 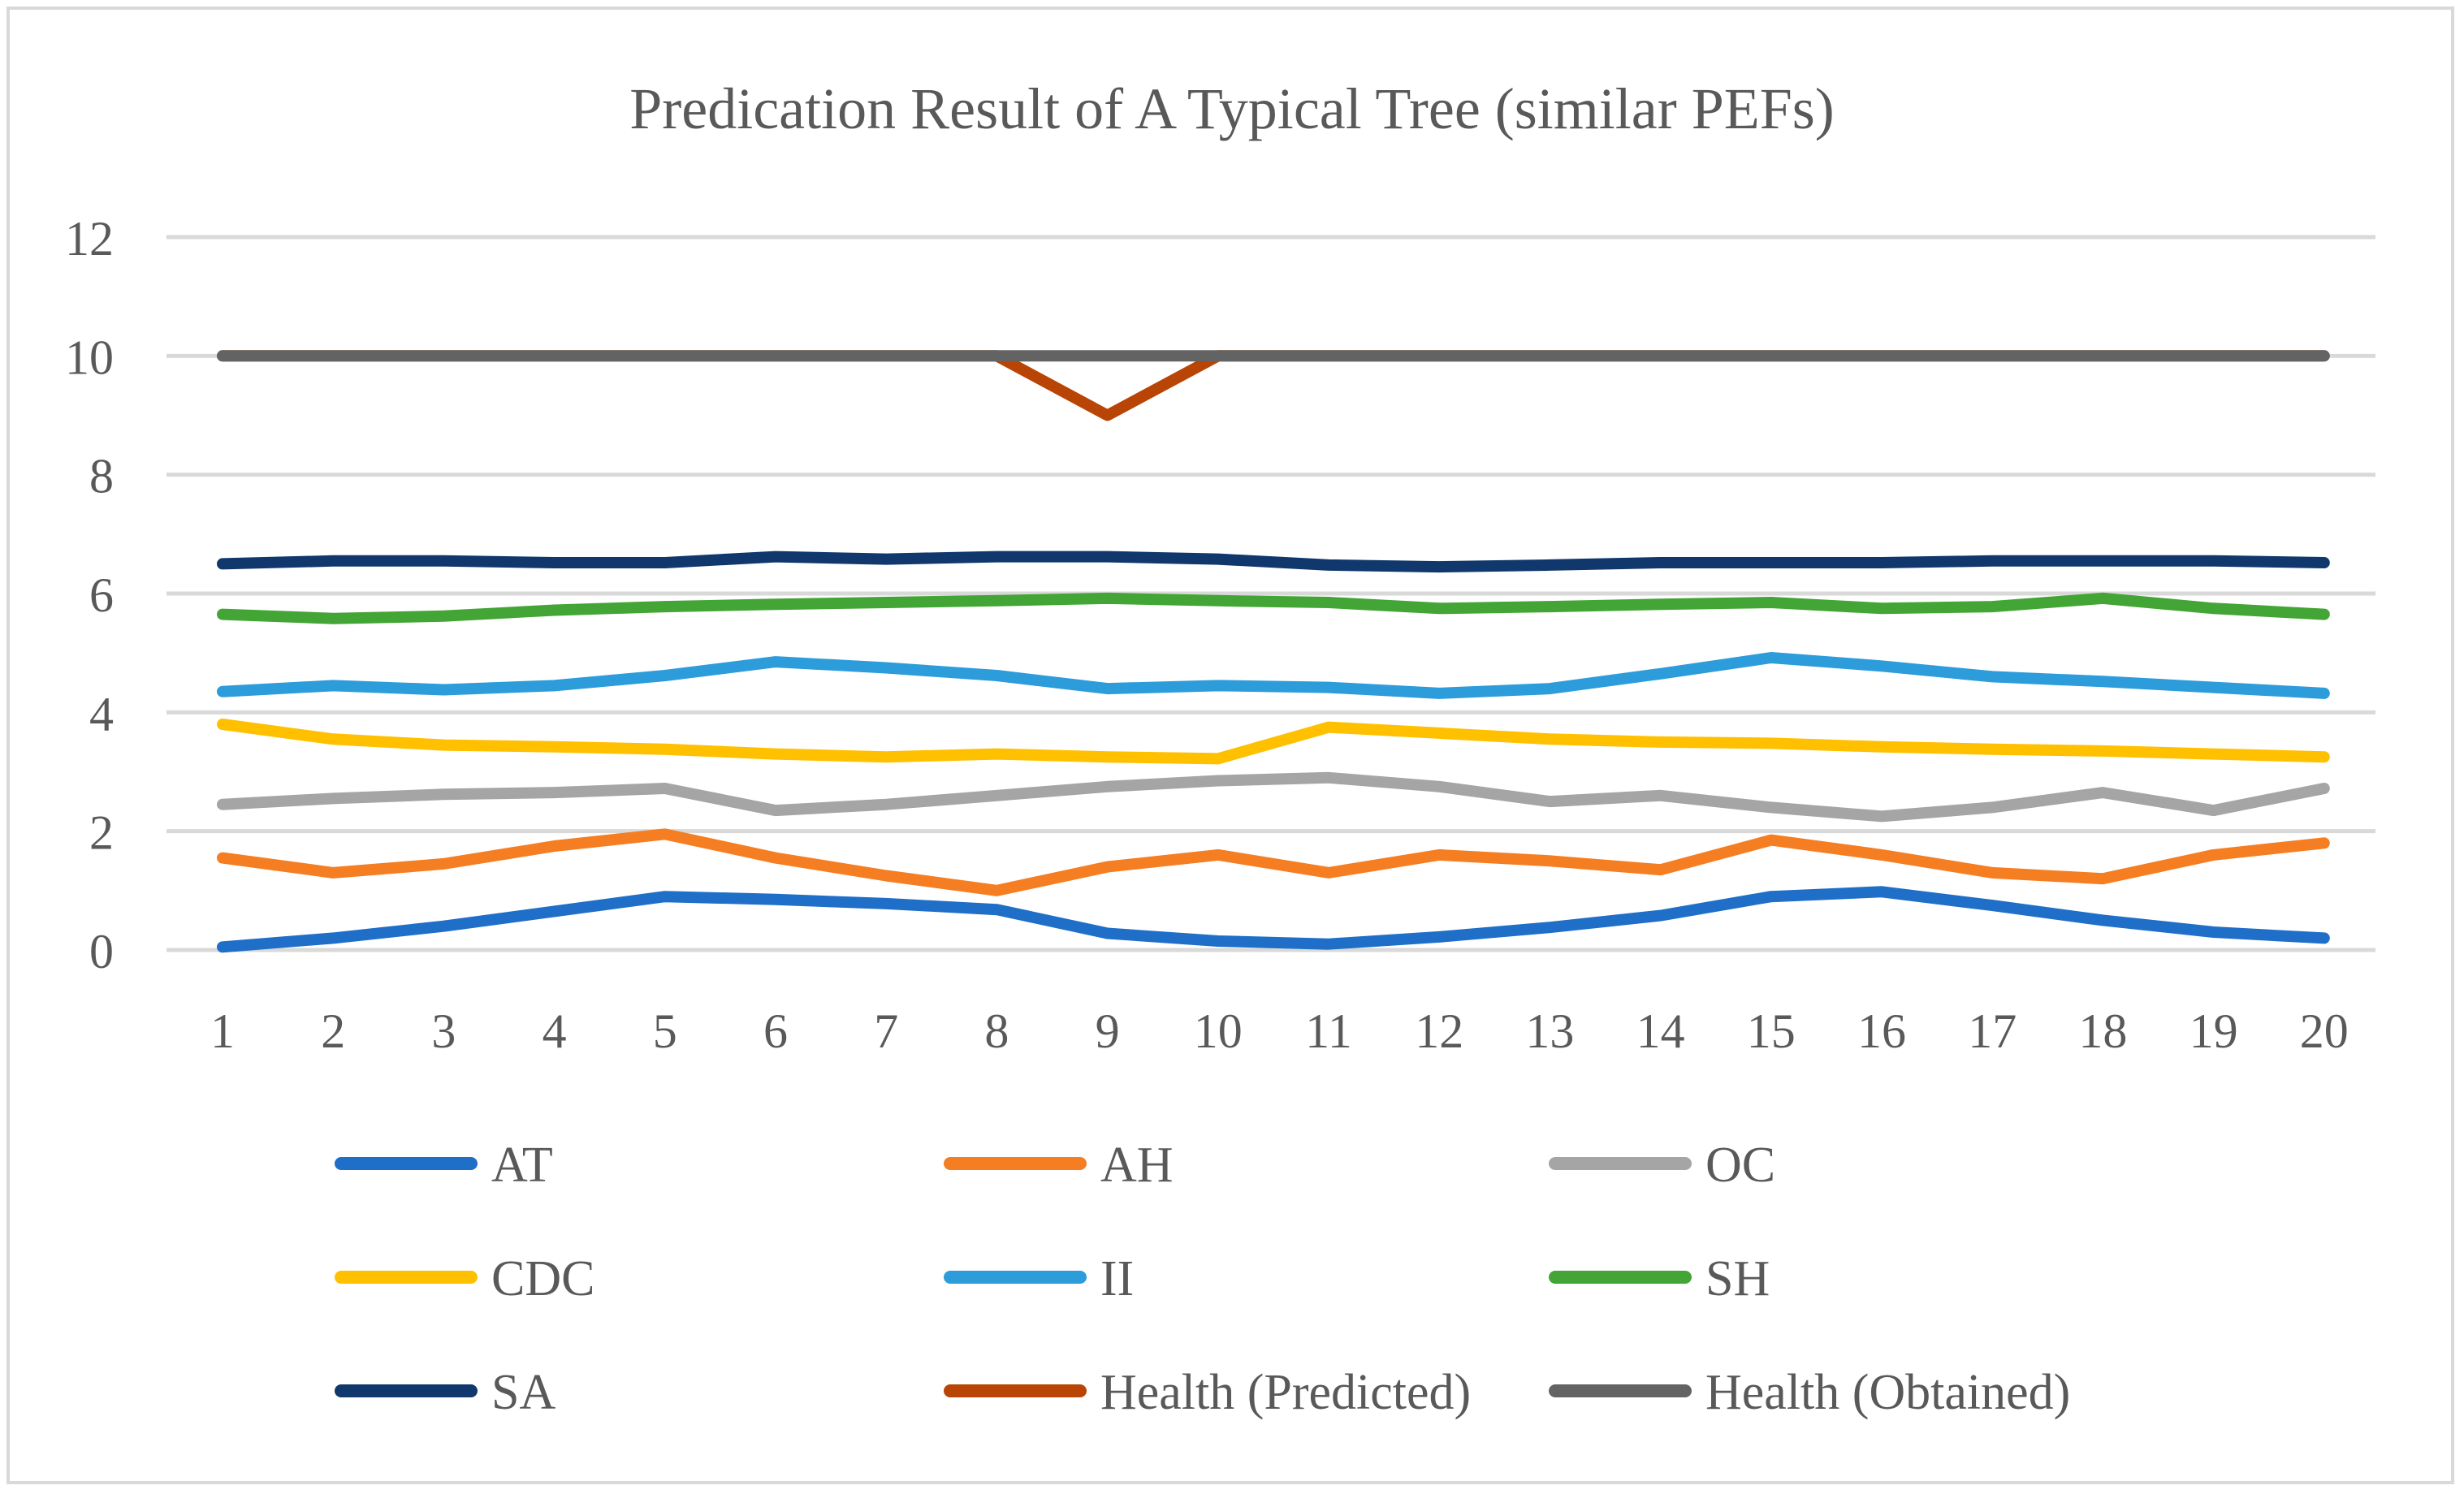 I want to click on legend-label: SH, so click(x=1737, y=1278).